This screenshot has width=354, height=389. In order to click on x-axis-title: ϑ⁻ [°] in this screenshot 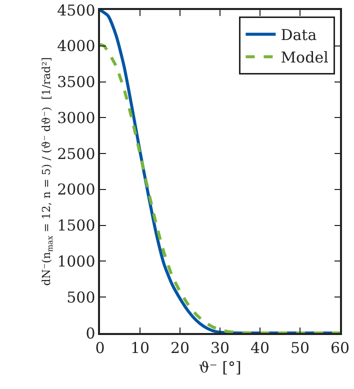, I will do `click(220, 367)`.